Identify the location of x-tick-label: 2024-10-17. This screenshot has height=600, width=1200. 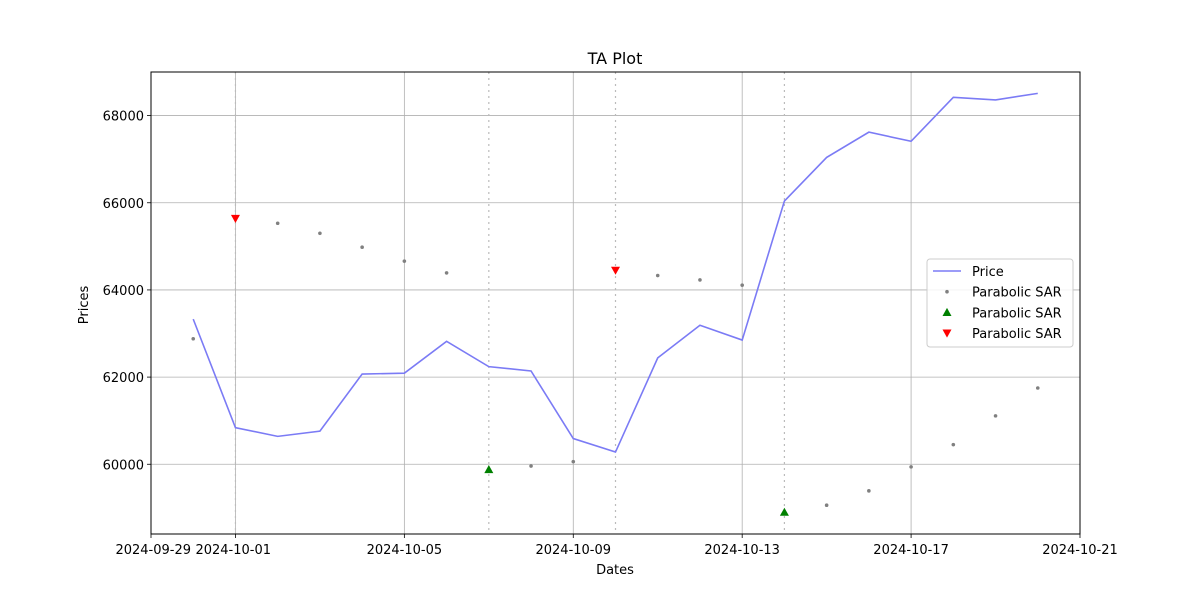
(911, 550).